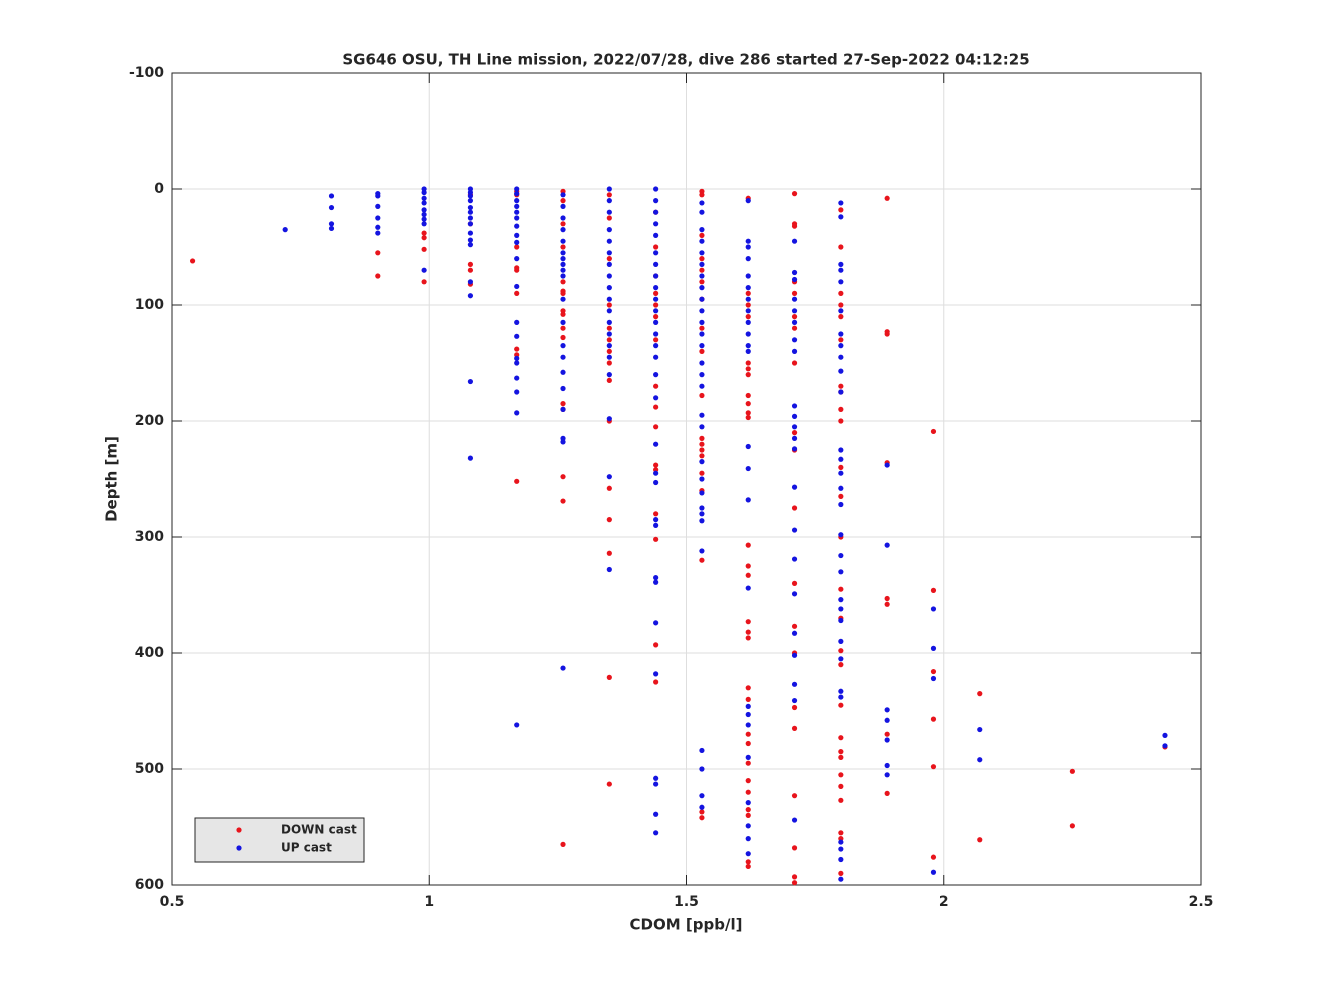  Describe the element at coordinates (319, 830) in the screenshot. I see `legend-label: DOWN cast` at that location.